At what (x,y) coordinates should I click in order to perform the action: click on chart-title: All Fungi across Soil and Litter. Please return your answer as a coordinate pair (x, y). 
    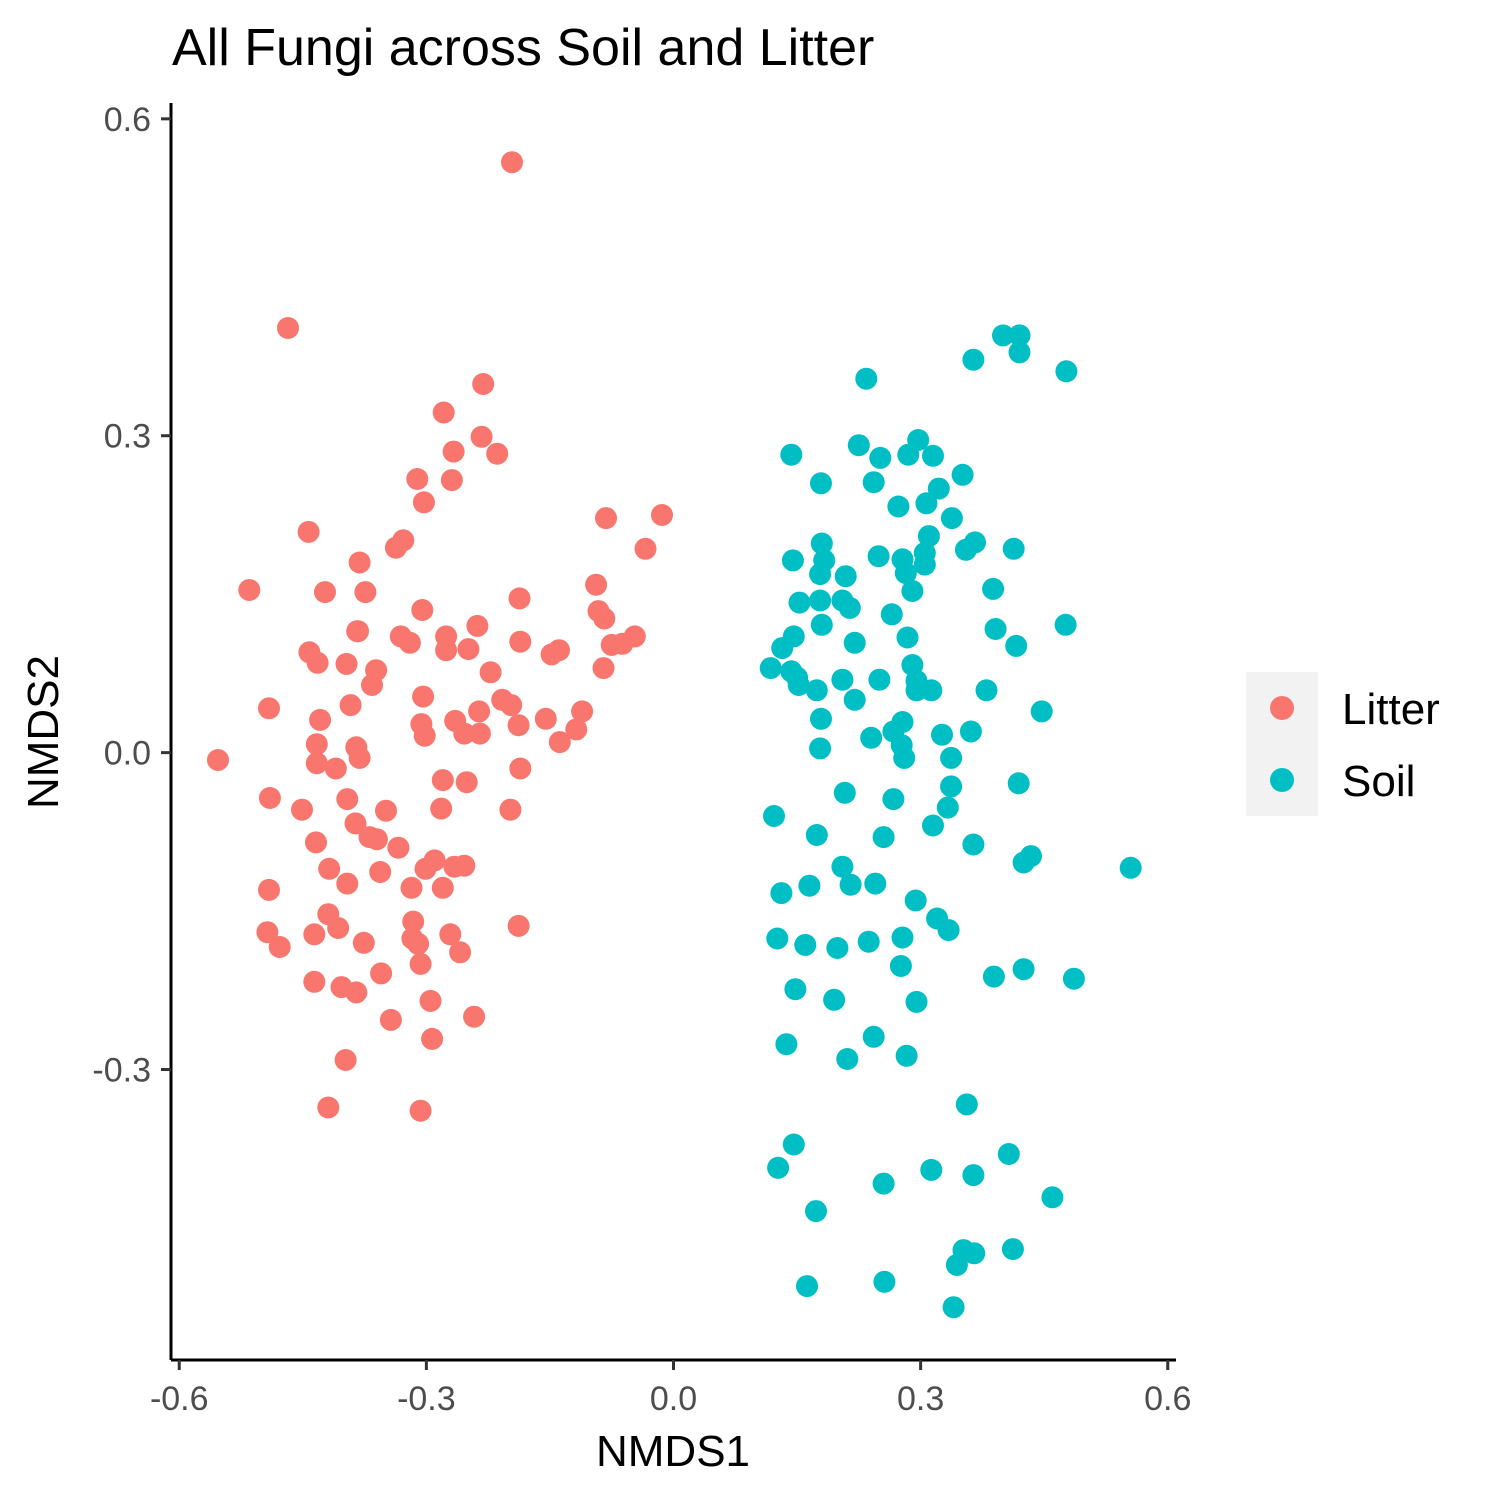
    Looking at the image, I should click on (523, 48).